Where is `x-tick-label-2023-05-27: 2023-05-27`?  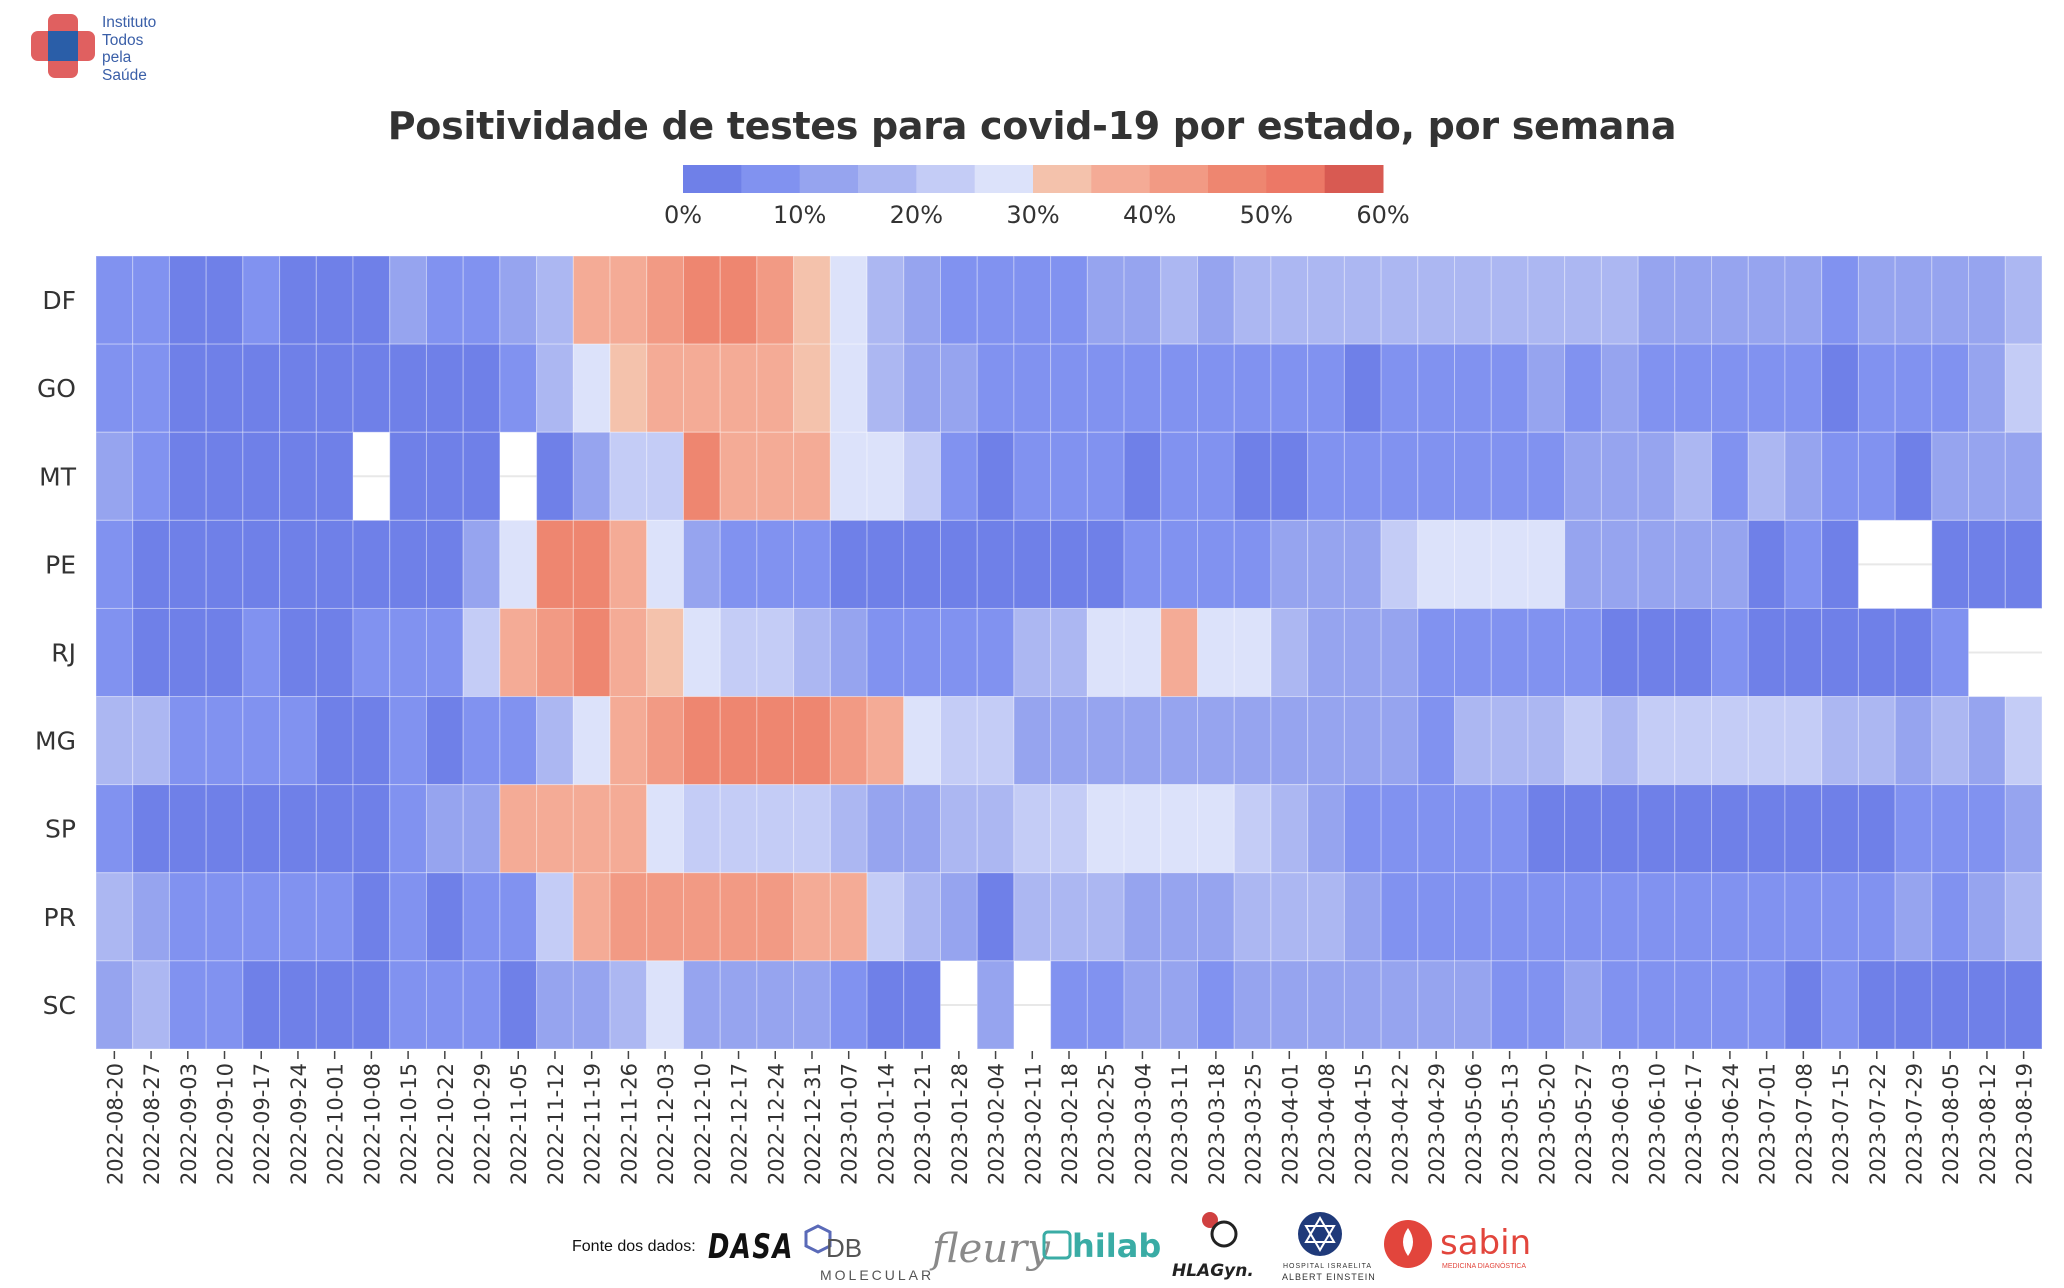 x-tick-label-2023-05-27: 2023-05-27 is located at coordinates (1584, 1124).